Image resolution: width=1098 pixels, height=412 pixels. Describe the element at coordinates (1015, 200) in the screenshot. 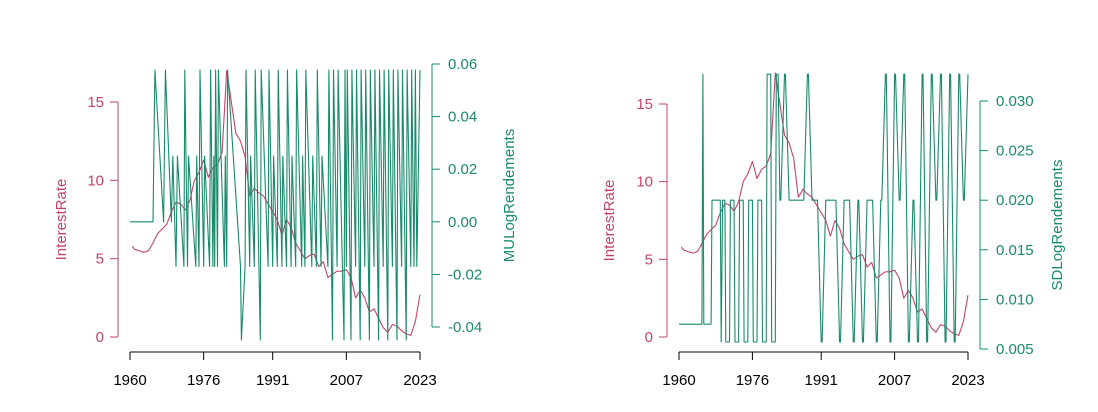

I see `right-tick-label: 0.020` at that location.